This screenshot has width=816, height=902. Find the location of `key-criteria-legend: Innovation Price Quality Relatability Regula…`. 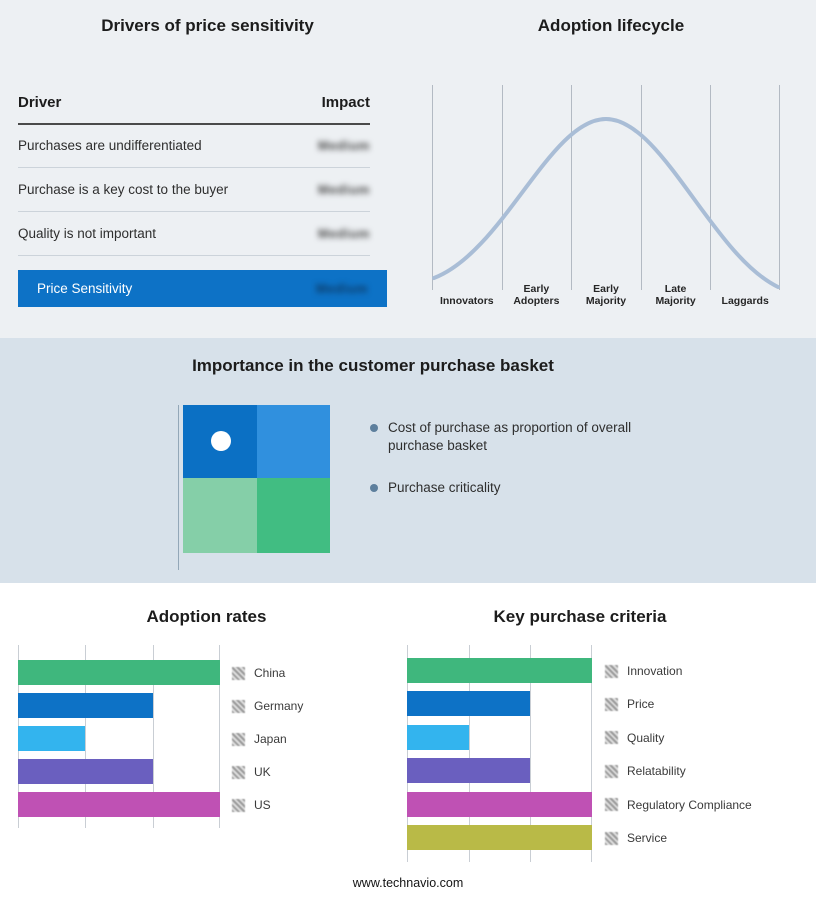

key-criteria-legend: Innovation Price Quality Relatability Regula… is located at coordinates (690, 757).